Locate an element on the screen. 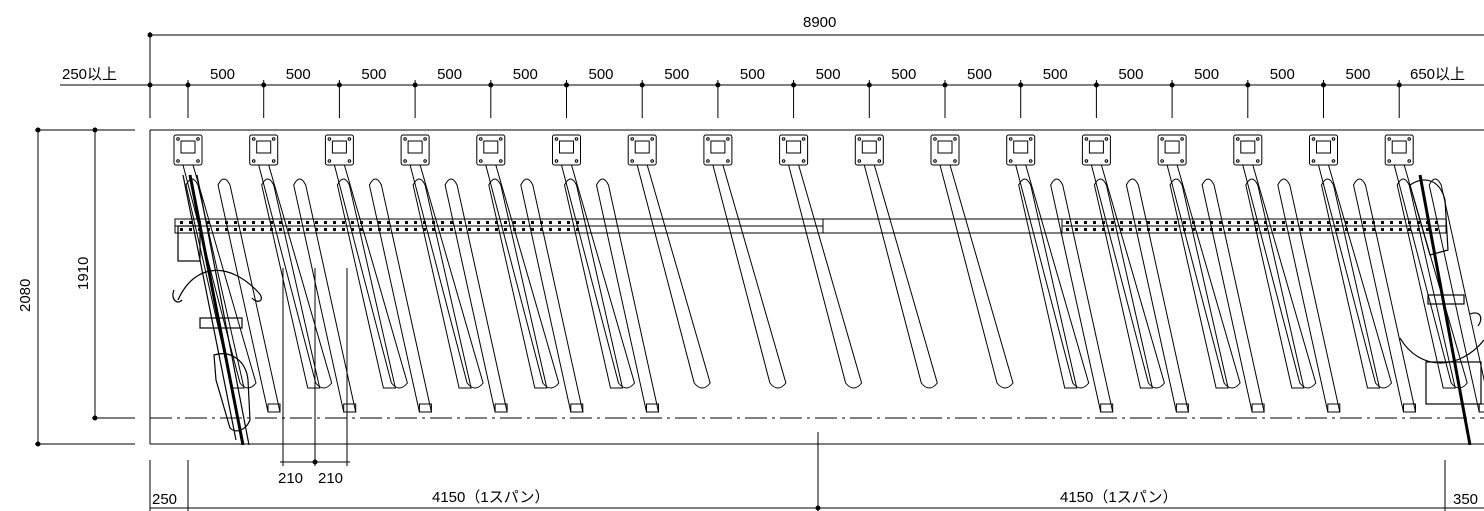 The image size is (1484, 511). bottom-right-offset-label: 350 is located at coordinates (1465, 499).